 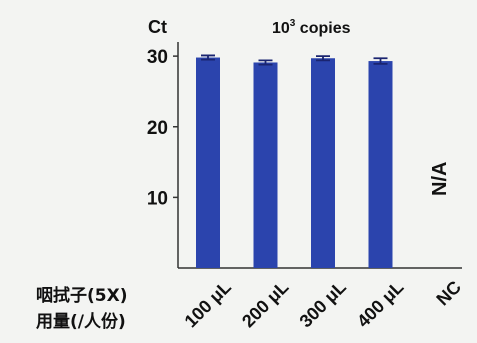 I want to click on x-tick-label-1: 200 μL, so click(x=265, y=304).